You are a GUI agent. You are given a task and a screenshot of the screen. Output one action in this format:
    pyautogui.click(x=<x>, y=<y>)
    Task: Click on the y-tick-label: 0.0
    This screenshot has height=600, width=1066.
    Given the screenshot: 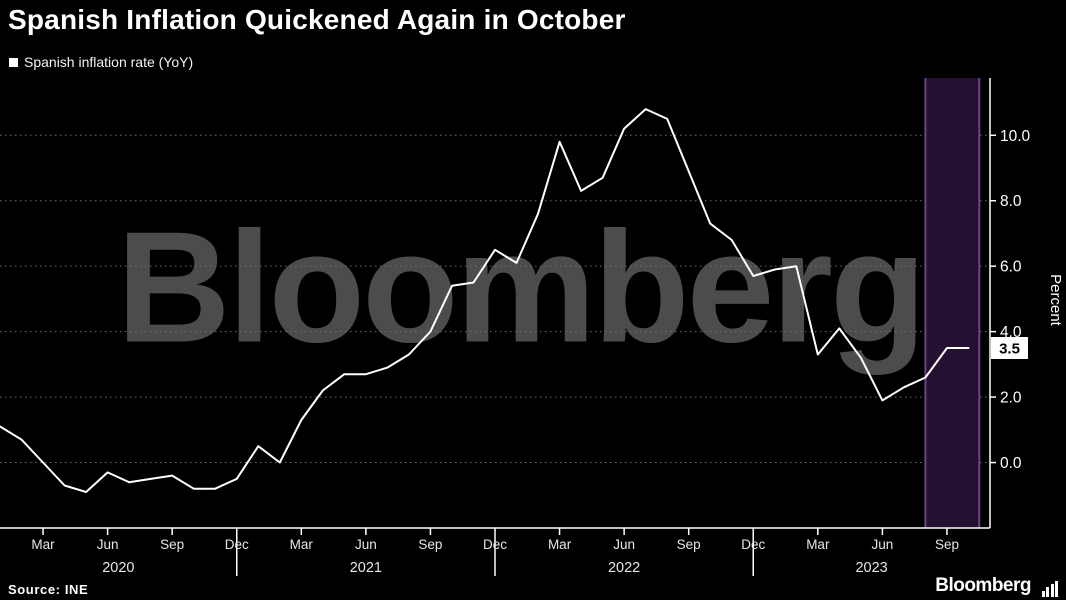 What is the action you would take?
    pyautogui.click(x=1011, y=463)
    